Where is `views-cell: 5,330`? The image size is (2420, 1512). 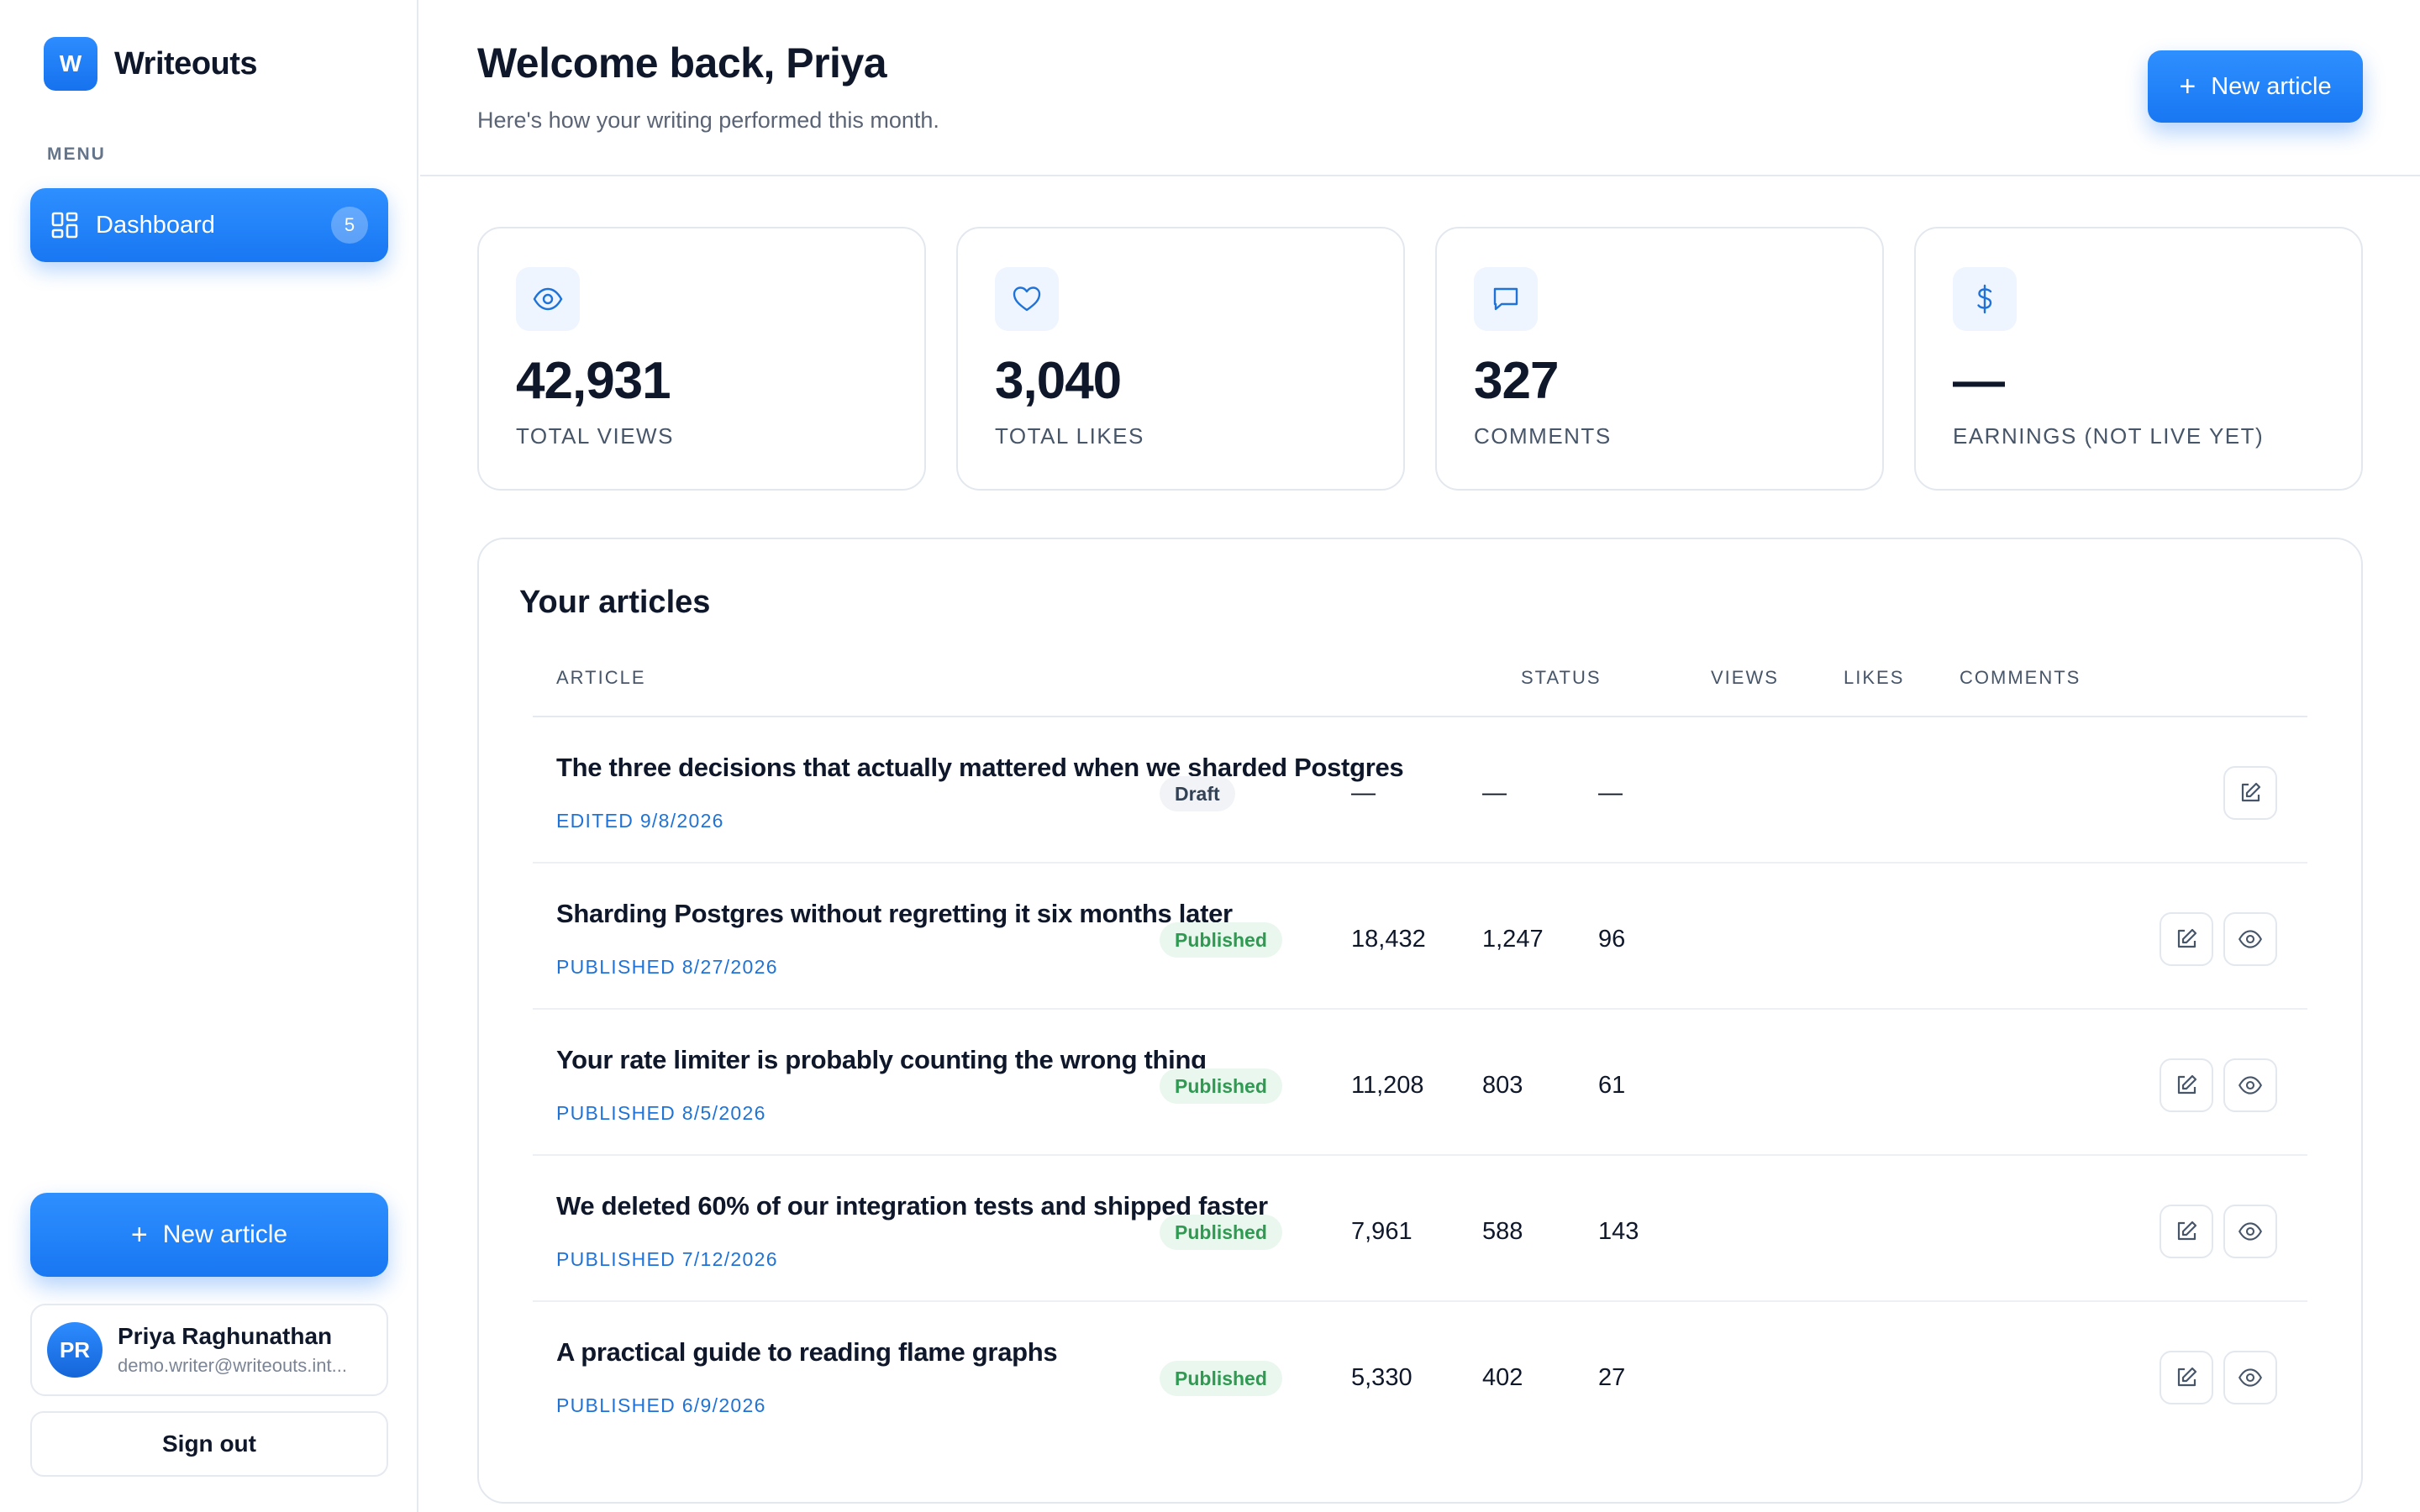 views-cell: 5,330 is located at coordinates (1382, 1377).